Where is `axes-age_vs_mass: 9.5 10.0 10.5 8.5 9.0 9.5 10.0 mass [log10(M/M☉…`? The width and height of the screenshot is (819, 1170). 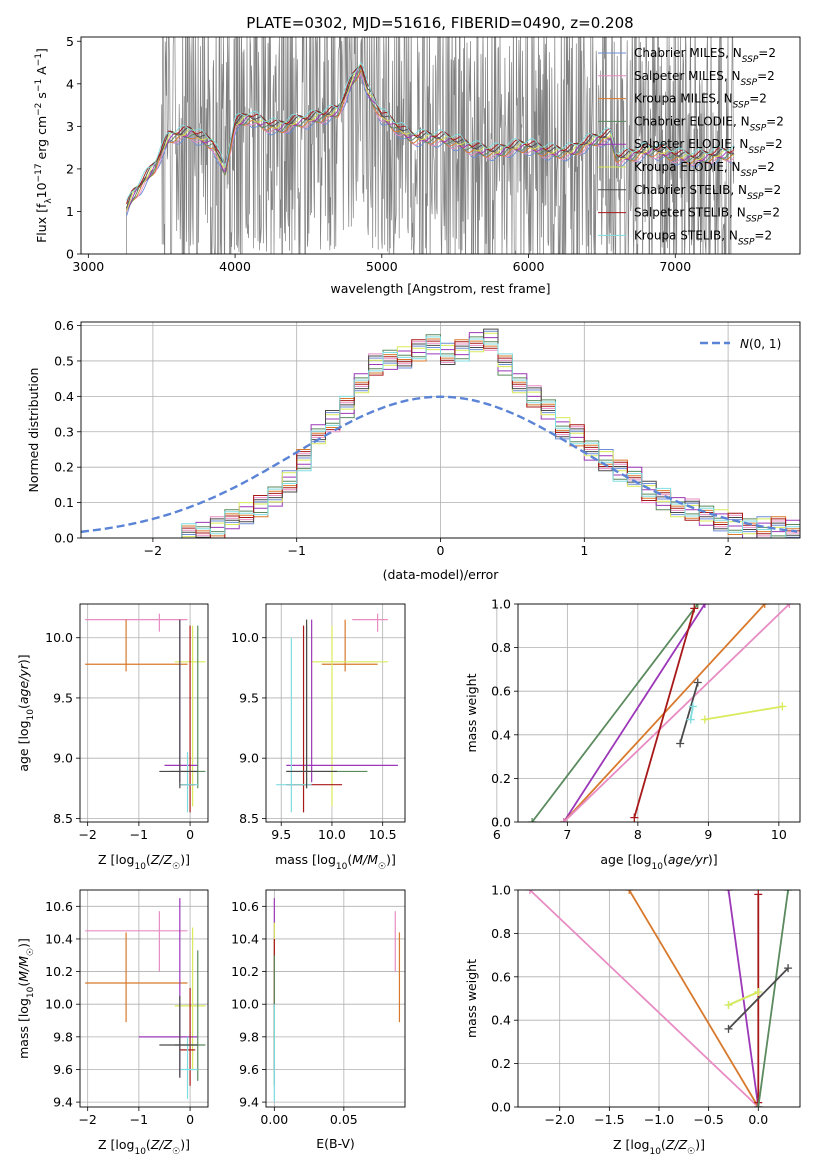 axes-age_vs_mass: 9.5 10.0 10.5 8.5 9.0 9.5 10.0 mass [log10(M/M☉… is located at coordinates (318, 737).